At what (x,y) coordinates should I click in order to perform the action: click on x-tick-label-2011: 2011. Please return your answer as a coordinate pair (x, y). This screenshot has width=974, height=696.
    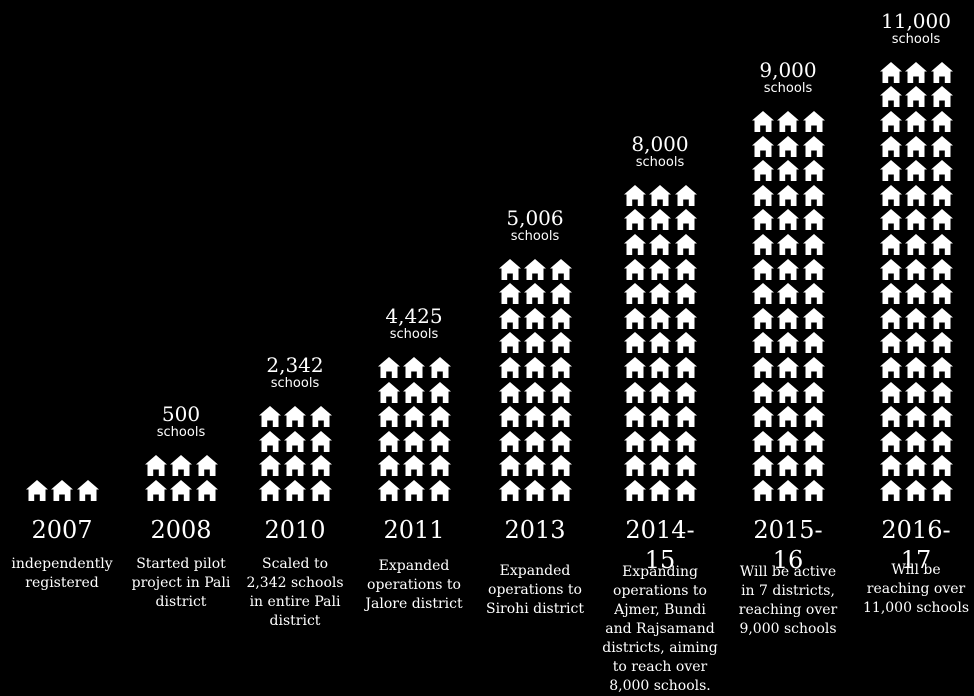
    Looking at the image, I should click on (414, 530).